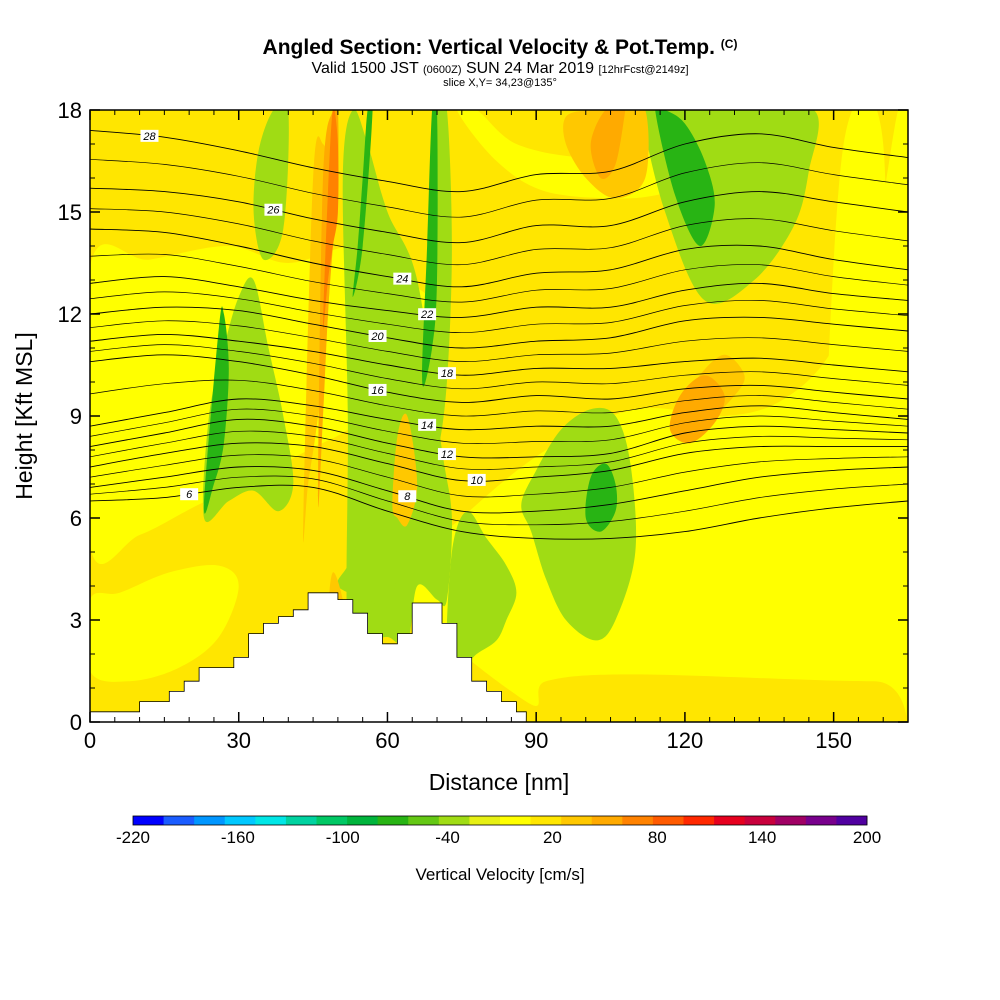 The image size is (1000, 1000). Describe the element at coordinates (24, 415) in the screenshot. I see `y-axis-title: Height [Kft MSL]` at that location.